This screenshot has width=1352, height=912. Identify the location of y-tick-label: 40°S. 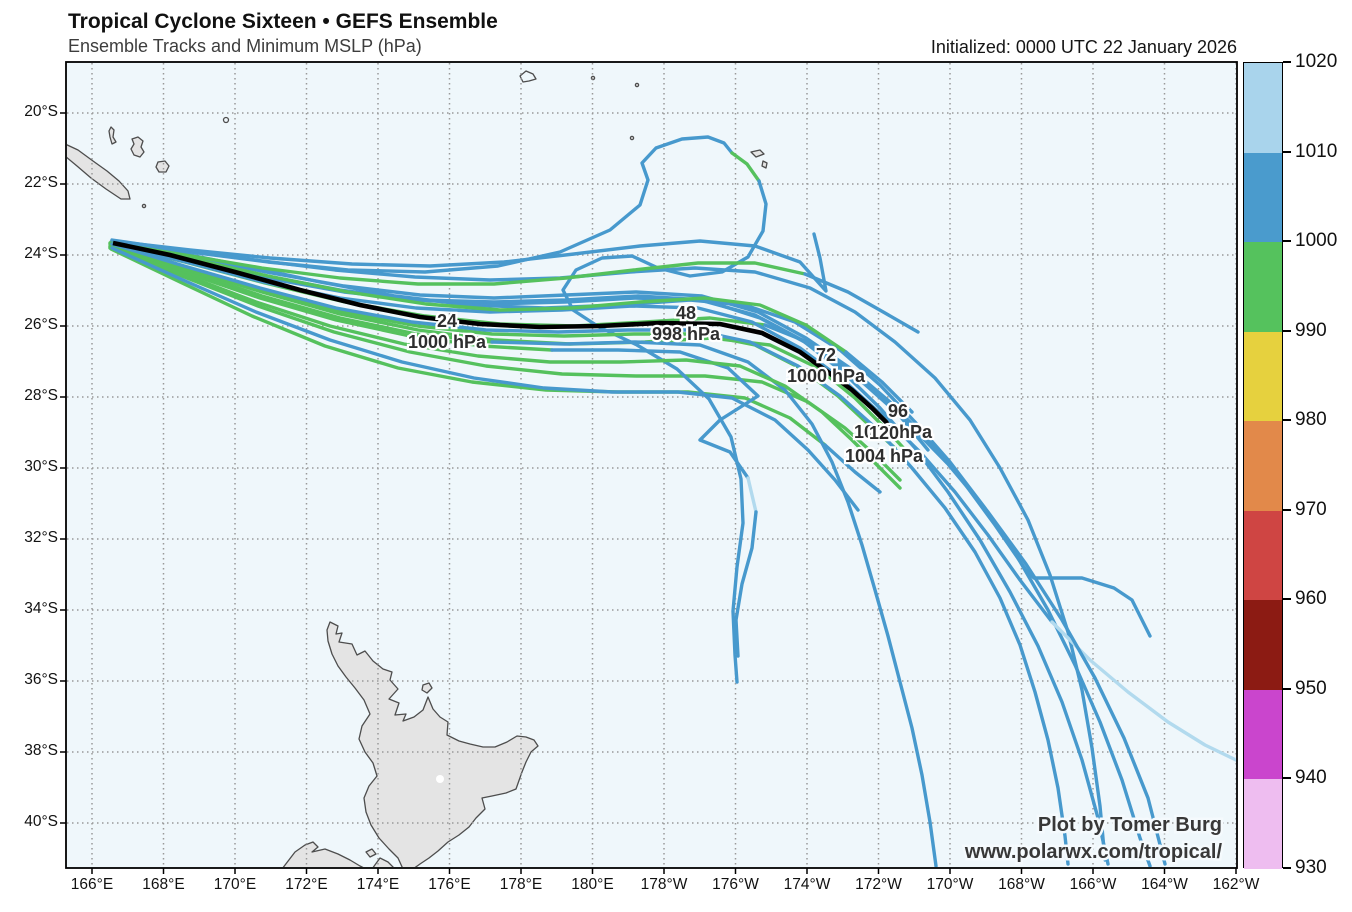
(41, 821).